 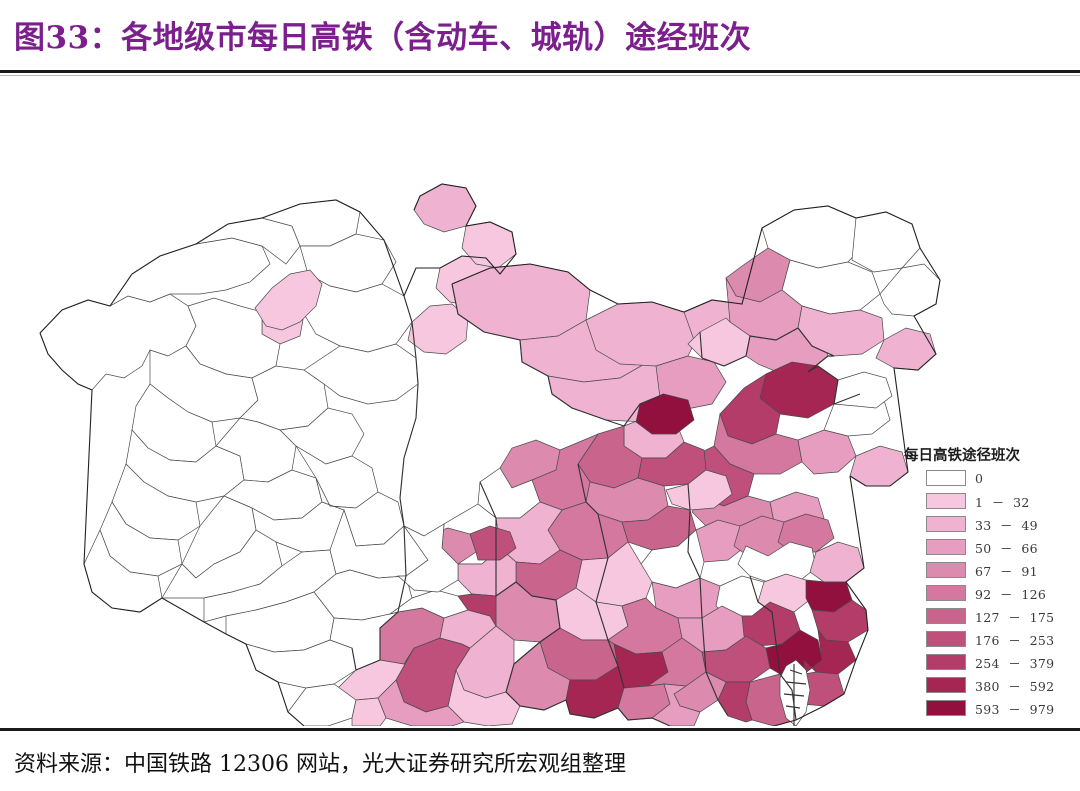 I want to click on region-inner-mongolia-gansu, so click(x=385, y=269).